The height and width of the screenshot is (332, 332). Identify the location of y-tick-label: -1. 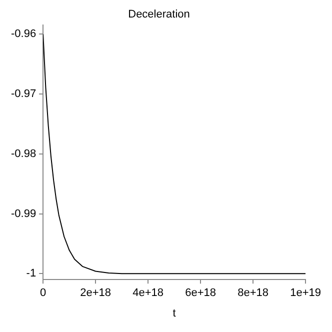
(31, 274).